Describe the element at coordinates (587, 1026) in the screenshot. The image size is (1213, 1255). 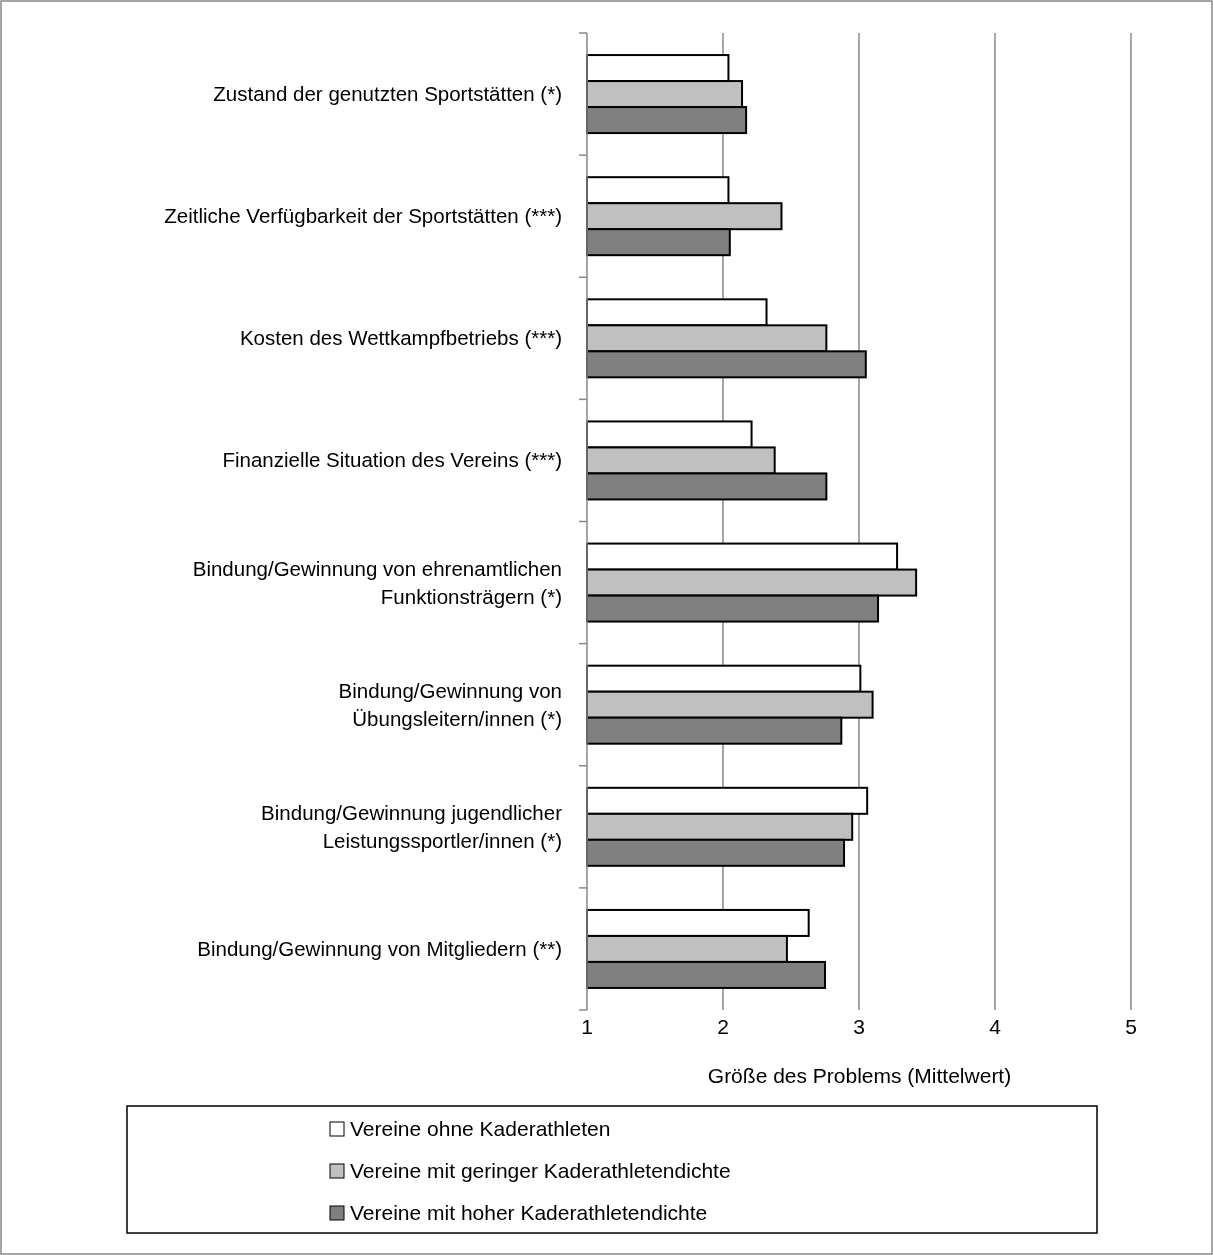
I see `x-tick-label: 1` at that location.